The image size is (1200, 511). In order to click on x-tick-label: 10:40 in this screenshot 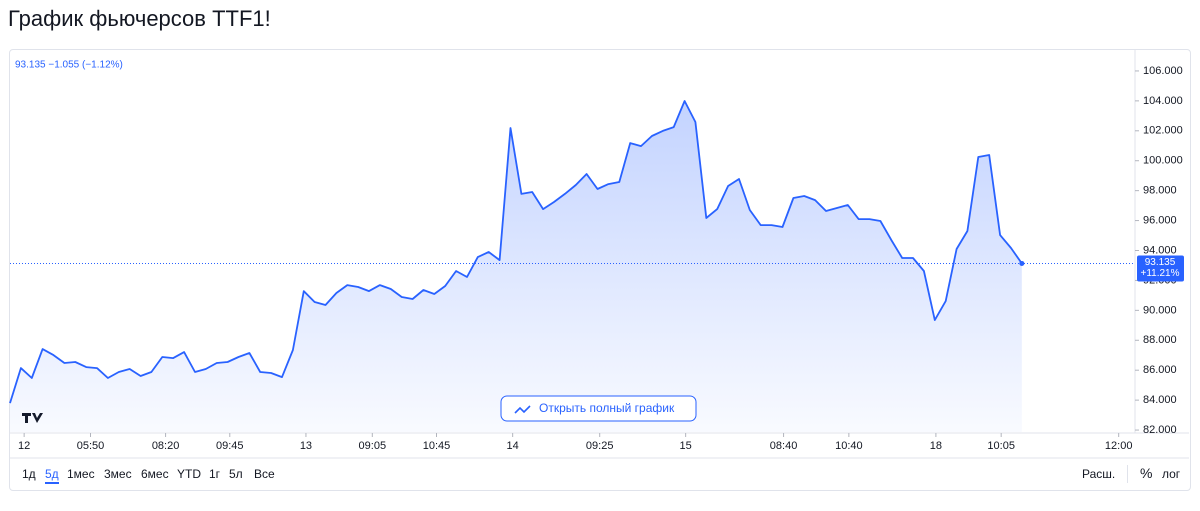, I will do `click(849, 446)`.